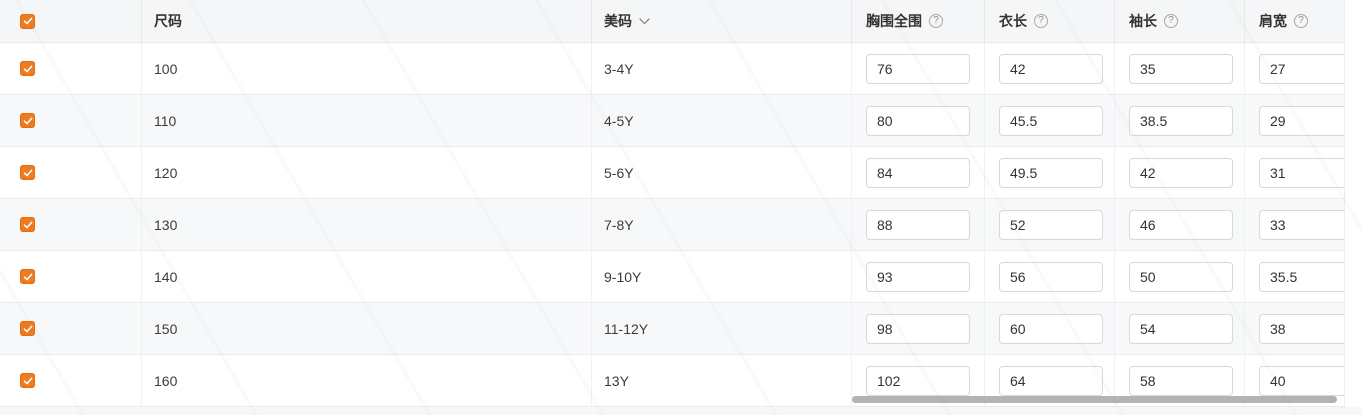 Image resolution: width=1362 pixels, height=415 pixels. Describe the element at coordinates (166, 380) in the screenshot. I see `size-value: 160` at that location.